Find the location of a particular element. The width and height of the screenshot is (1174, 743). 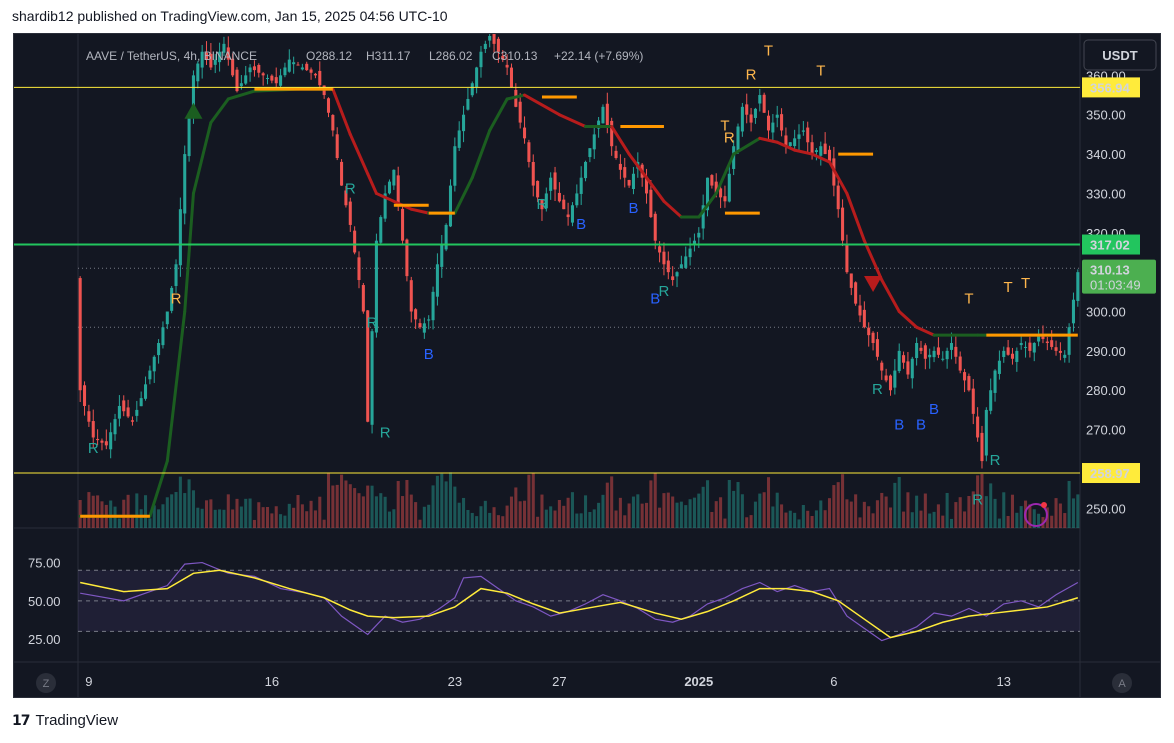

alert-dot-icon is located at coordinates (1044, 505).